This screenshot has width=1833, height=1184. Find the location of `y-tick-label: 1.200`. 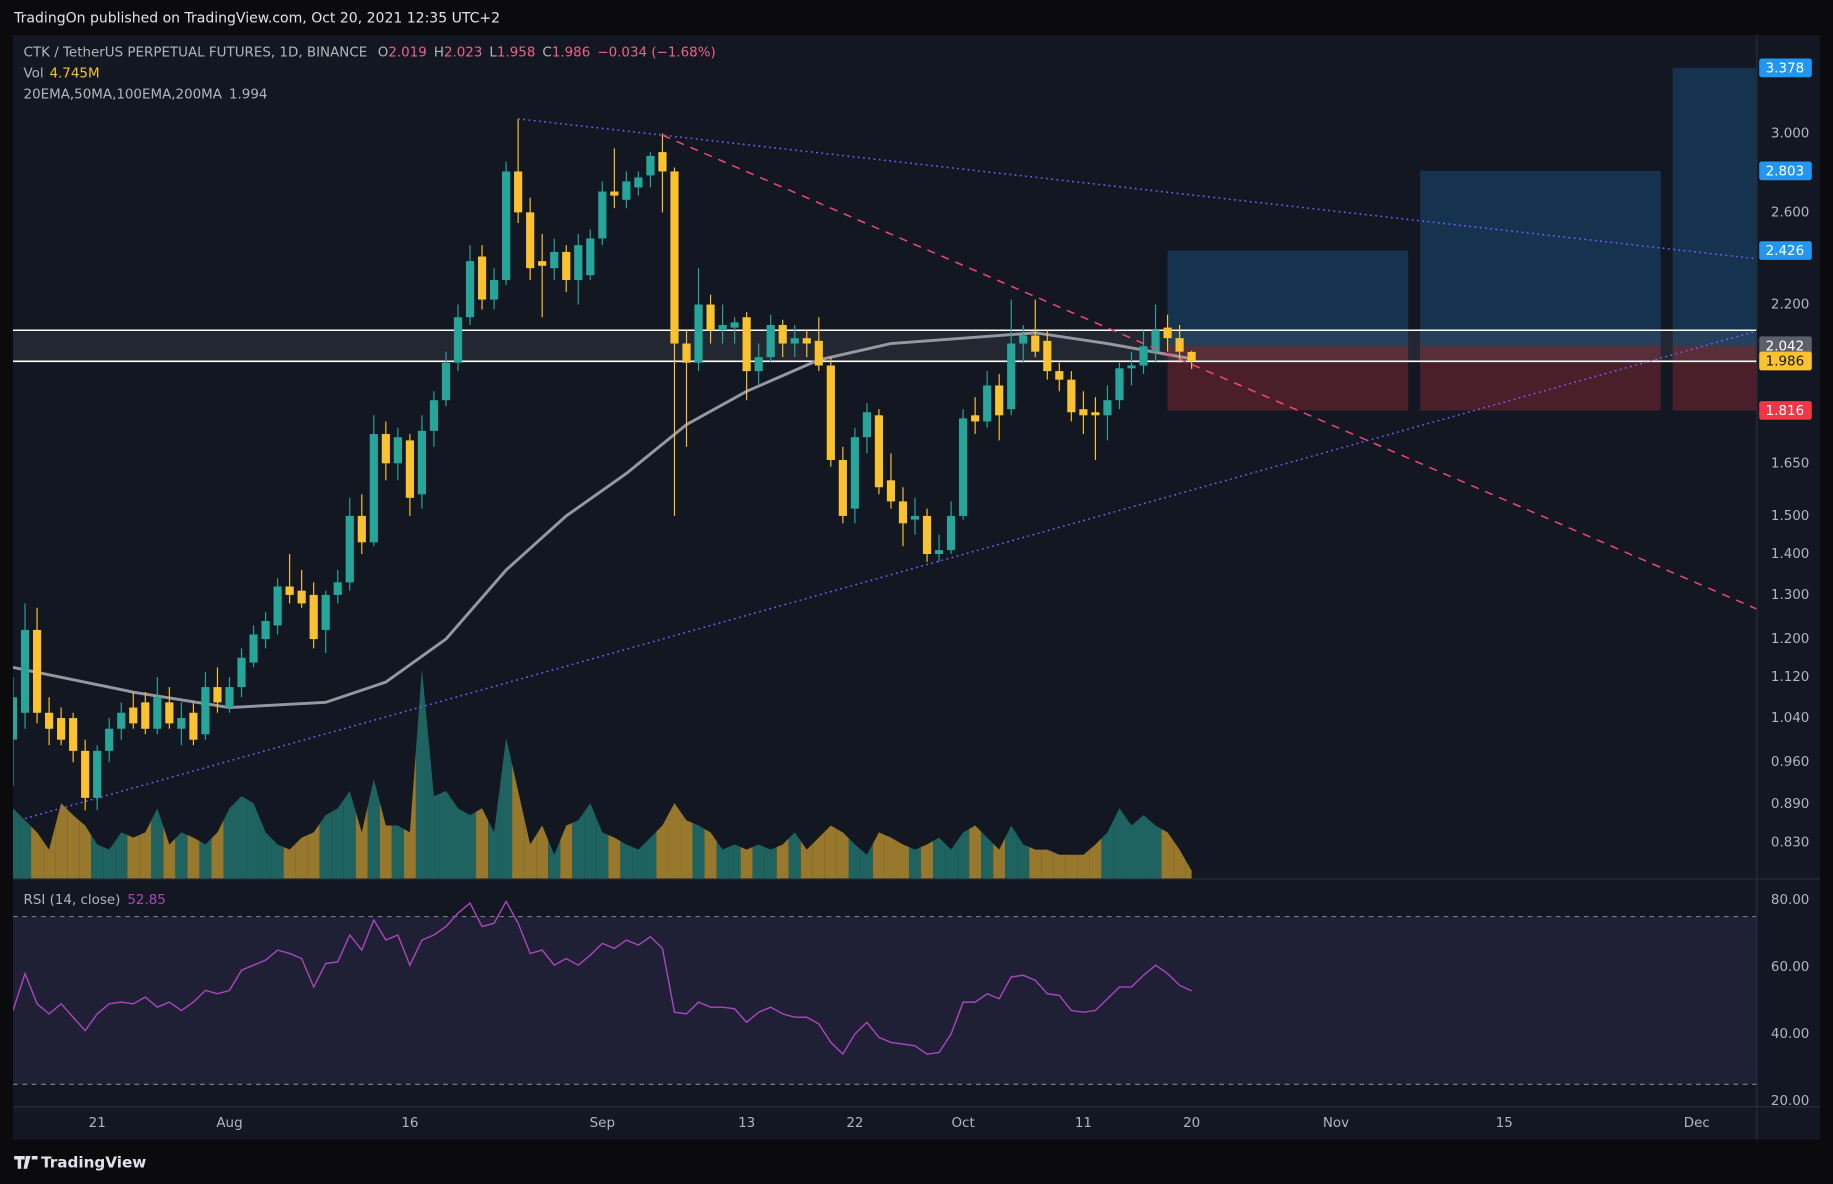

y-tick-label: 1.200 is located at coordinates (1790, 639).